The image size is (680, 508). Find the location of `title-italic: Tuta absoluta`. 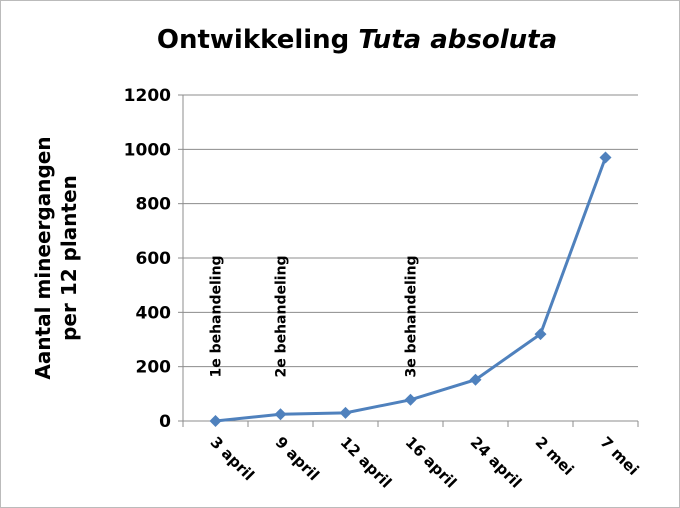

title-italic: Tuta absoluta is located at coordinates (457, 40).